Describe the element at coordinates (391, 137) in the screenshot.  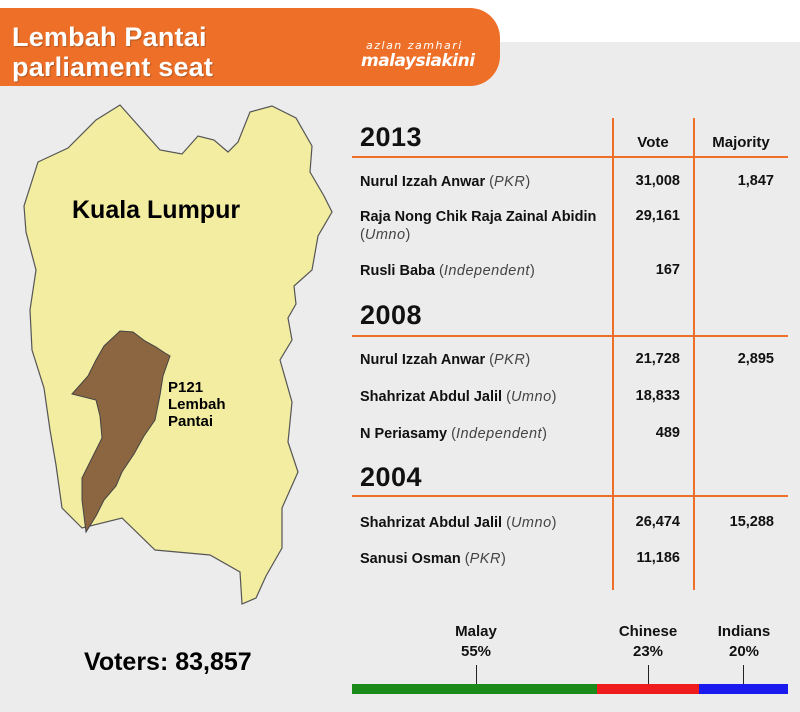
I see `year-heading: 2013` at that location.